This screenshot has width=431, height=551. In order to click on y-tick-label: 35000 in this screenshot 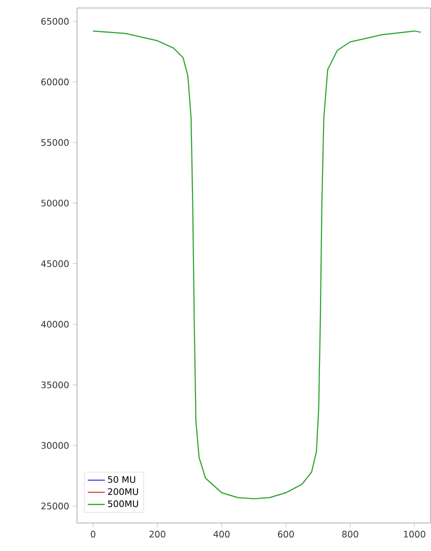, I will do `click(55, 384)`.